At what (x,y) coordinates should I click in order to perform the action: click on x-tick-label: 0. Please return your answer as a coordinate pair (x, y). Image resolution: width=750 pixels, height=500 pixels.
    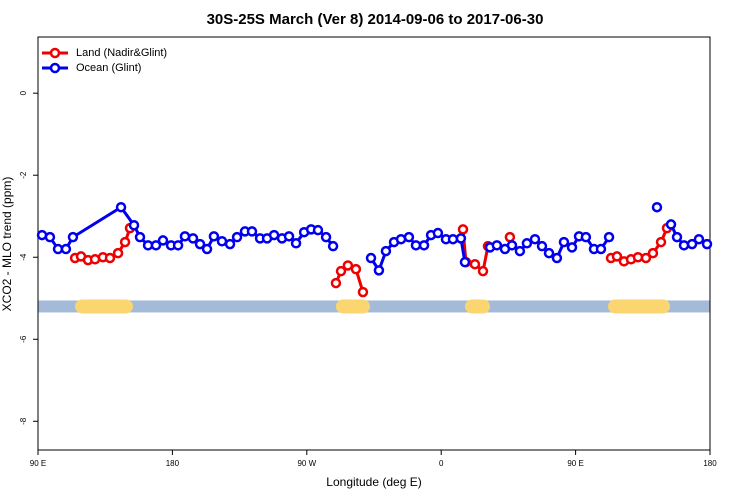
    Looking at the image, I should click on (441, 463).